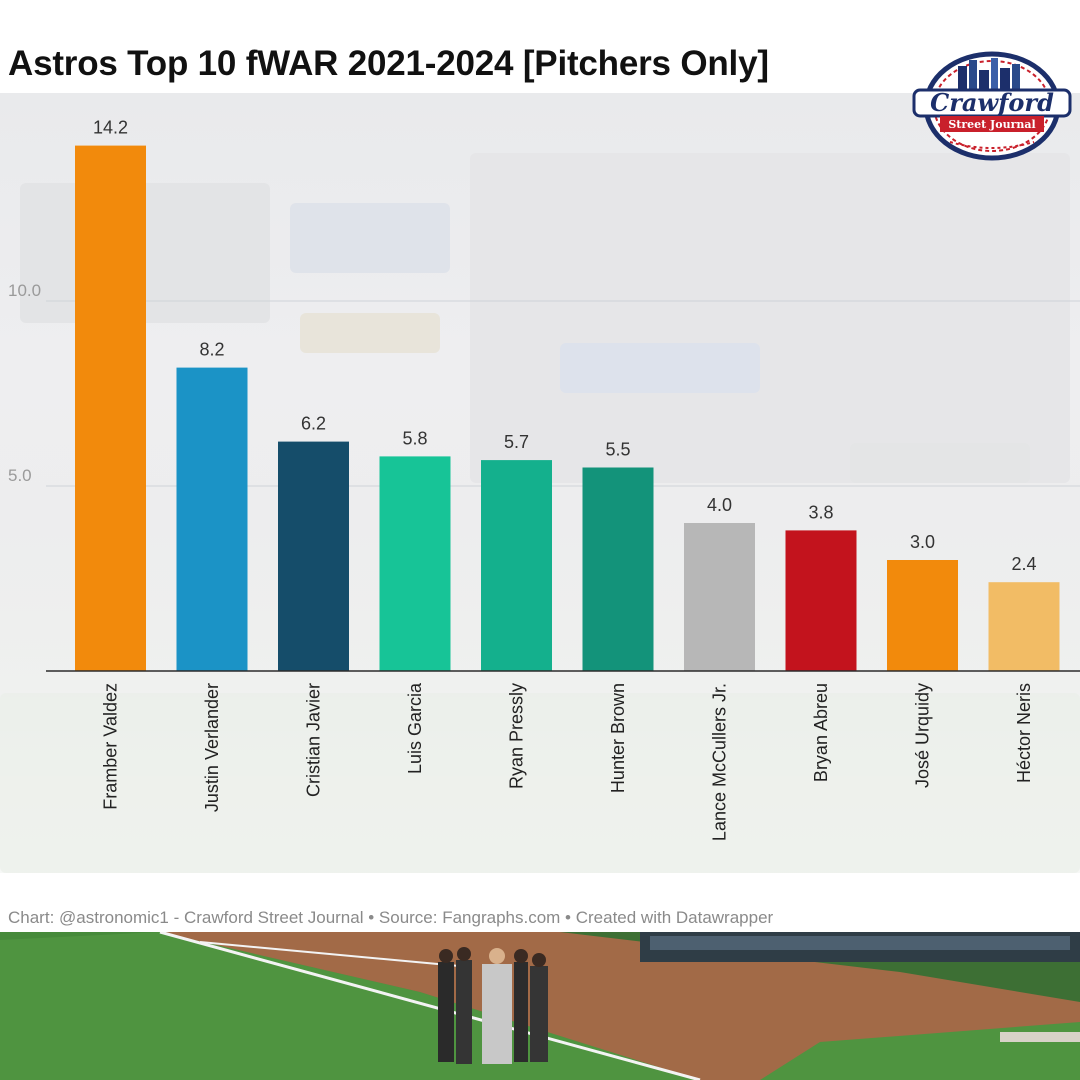  Describe the element at coordinates (212, 747) in the screenshot. I see `category-label: Justin Verlander` at that location.